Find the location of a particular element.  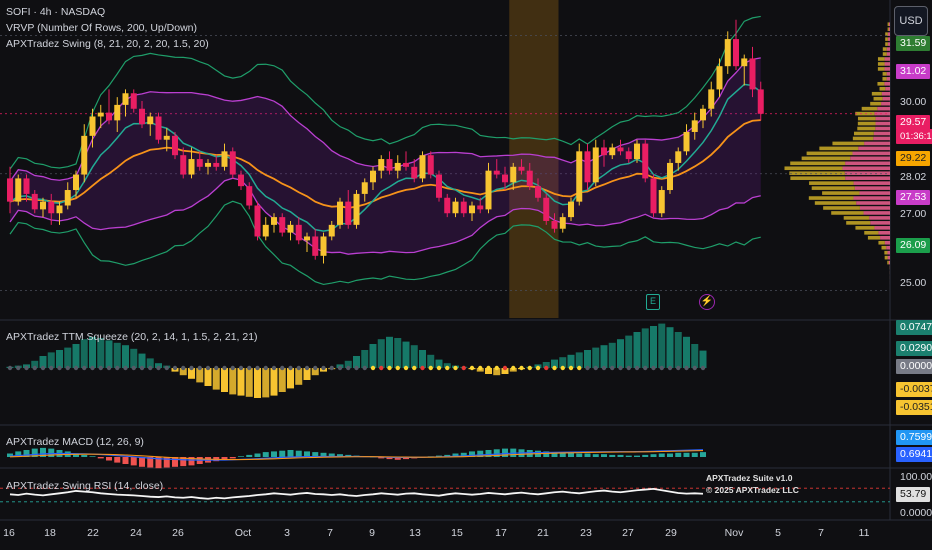

date-label: 29 is located at coordinates (671, 533).